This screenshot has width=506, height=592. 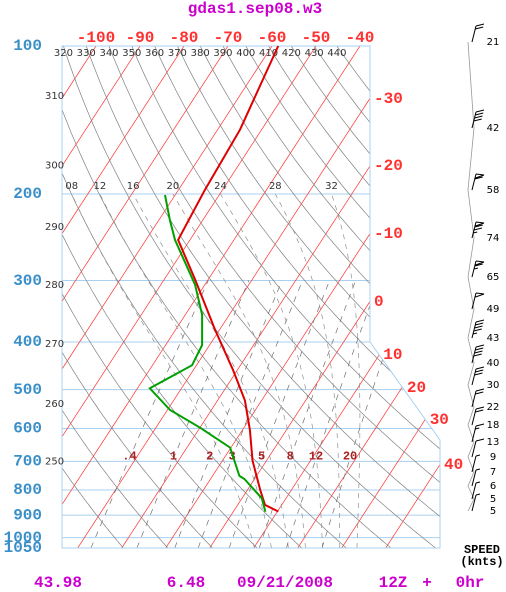 What do you see at coordinates (27, 490) in the screenshot?
I see `pressure-label: 800` at bounding box center [27, 490].